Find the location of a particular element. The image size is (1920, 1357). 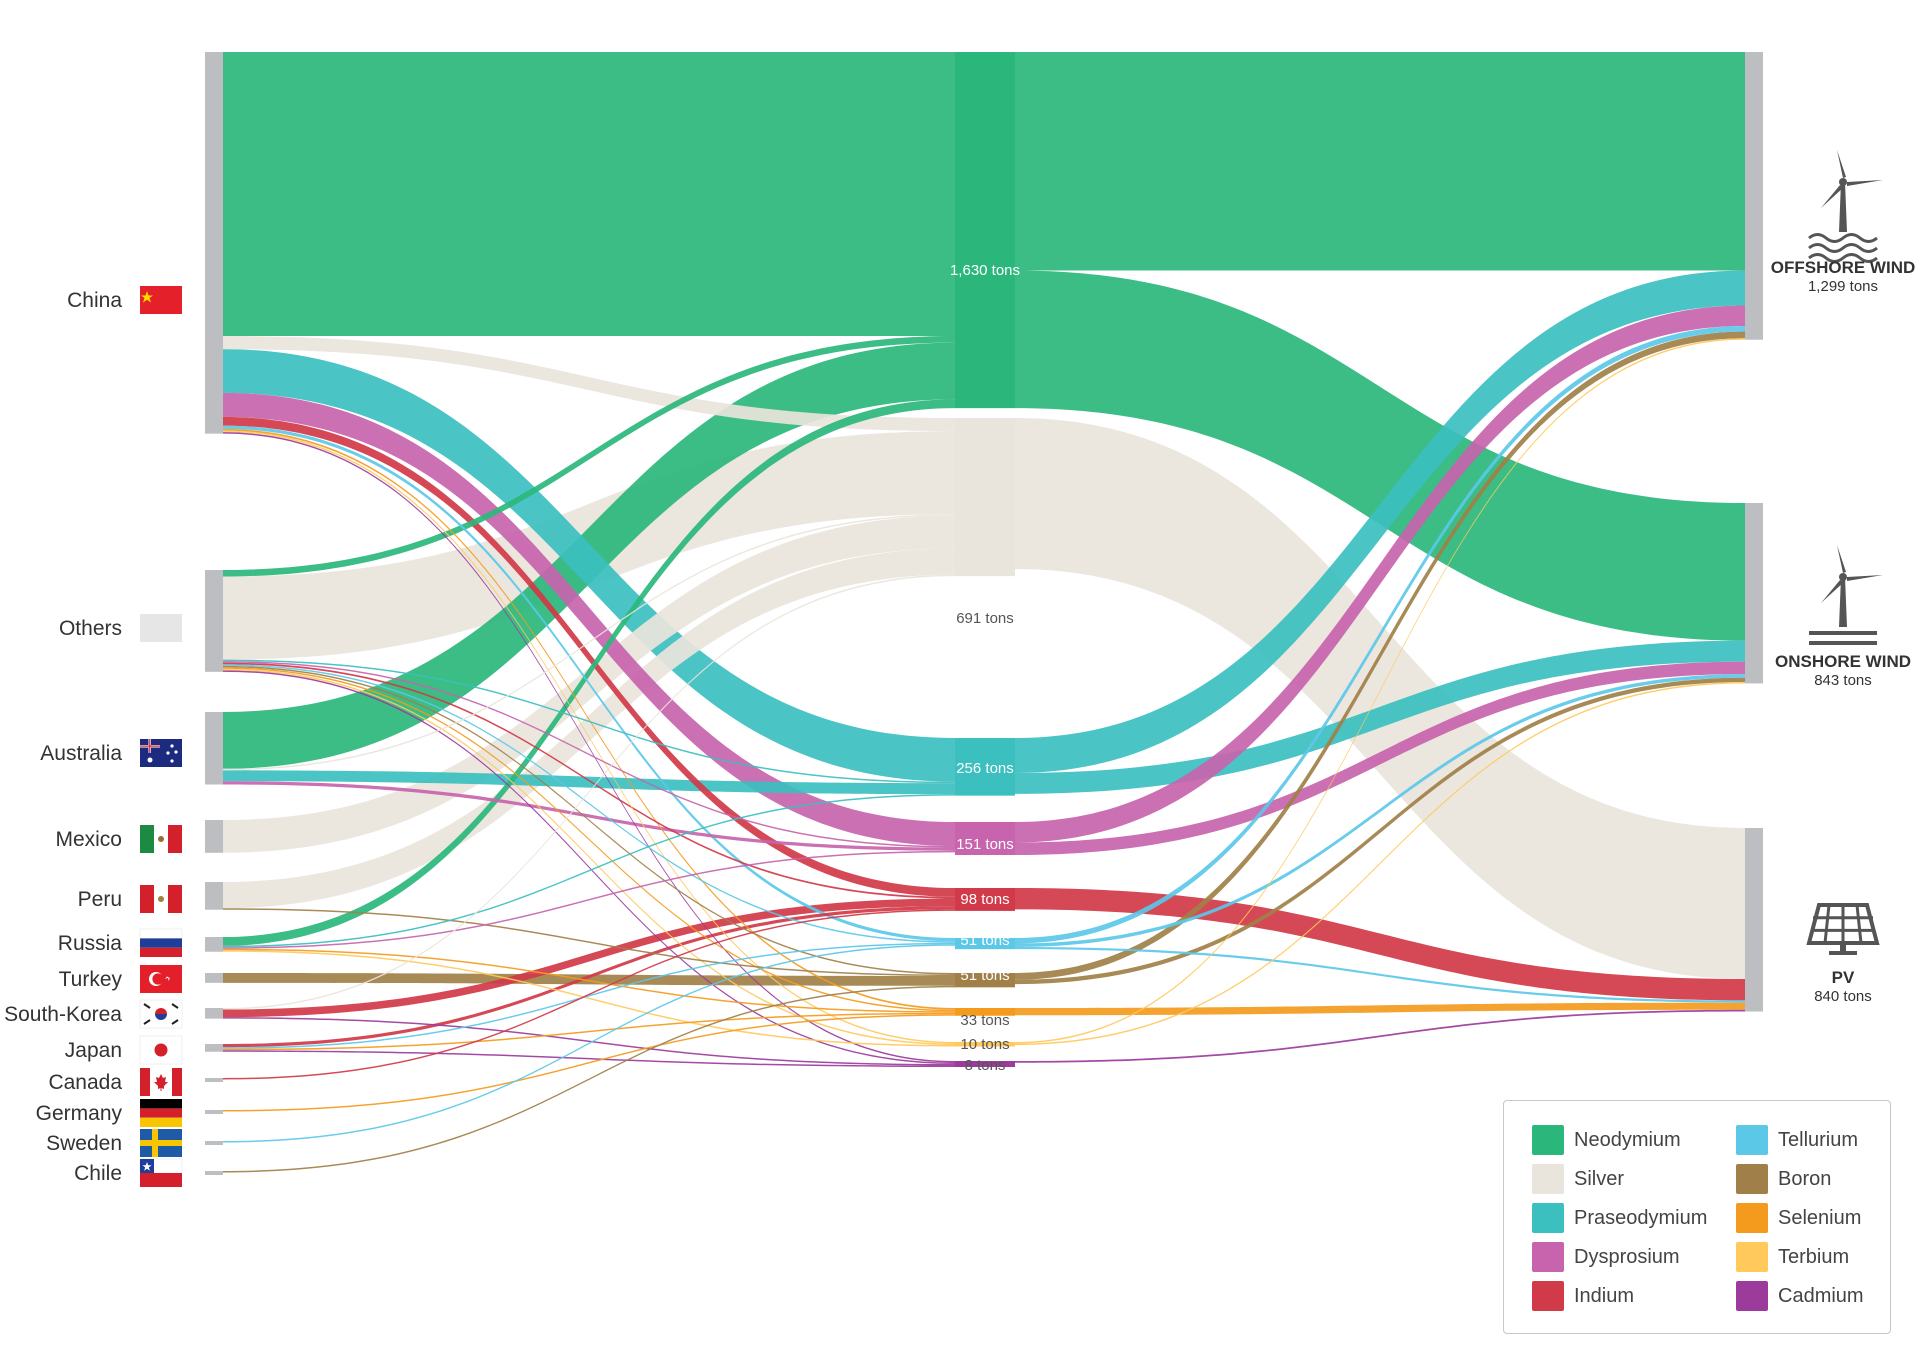

source-bar-sweden is located at coordinates (214, 1143).